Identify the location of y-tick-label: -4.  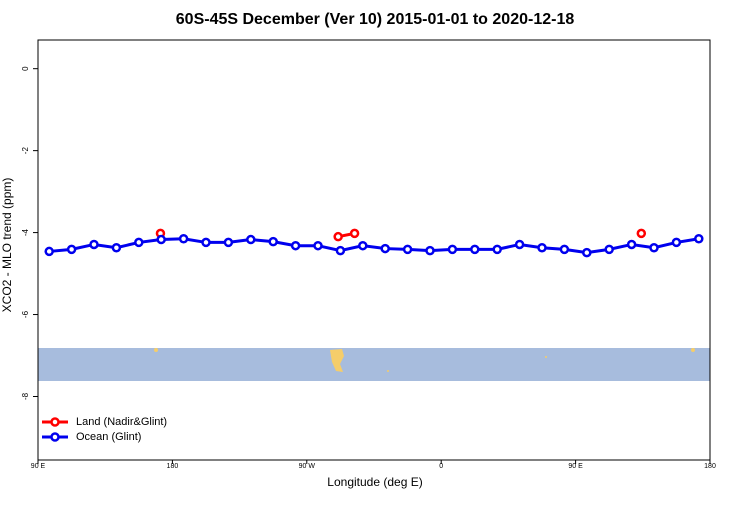
(25, 232).